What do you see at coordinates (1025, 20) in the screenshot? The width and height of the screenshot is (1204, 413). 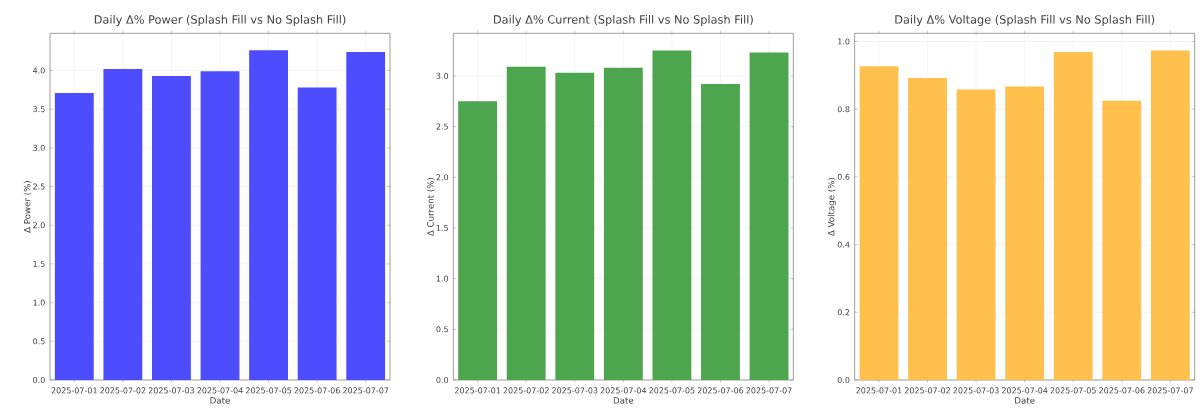 I see `chart-title: Daily Δ% Voltage (Splash Fill vs No Splash Fill)` at bounding box center [1025, 20].